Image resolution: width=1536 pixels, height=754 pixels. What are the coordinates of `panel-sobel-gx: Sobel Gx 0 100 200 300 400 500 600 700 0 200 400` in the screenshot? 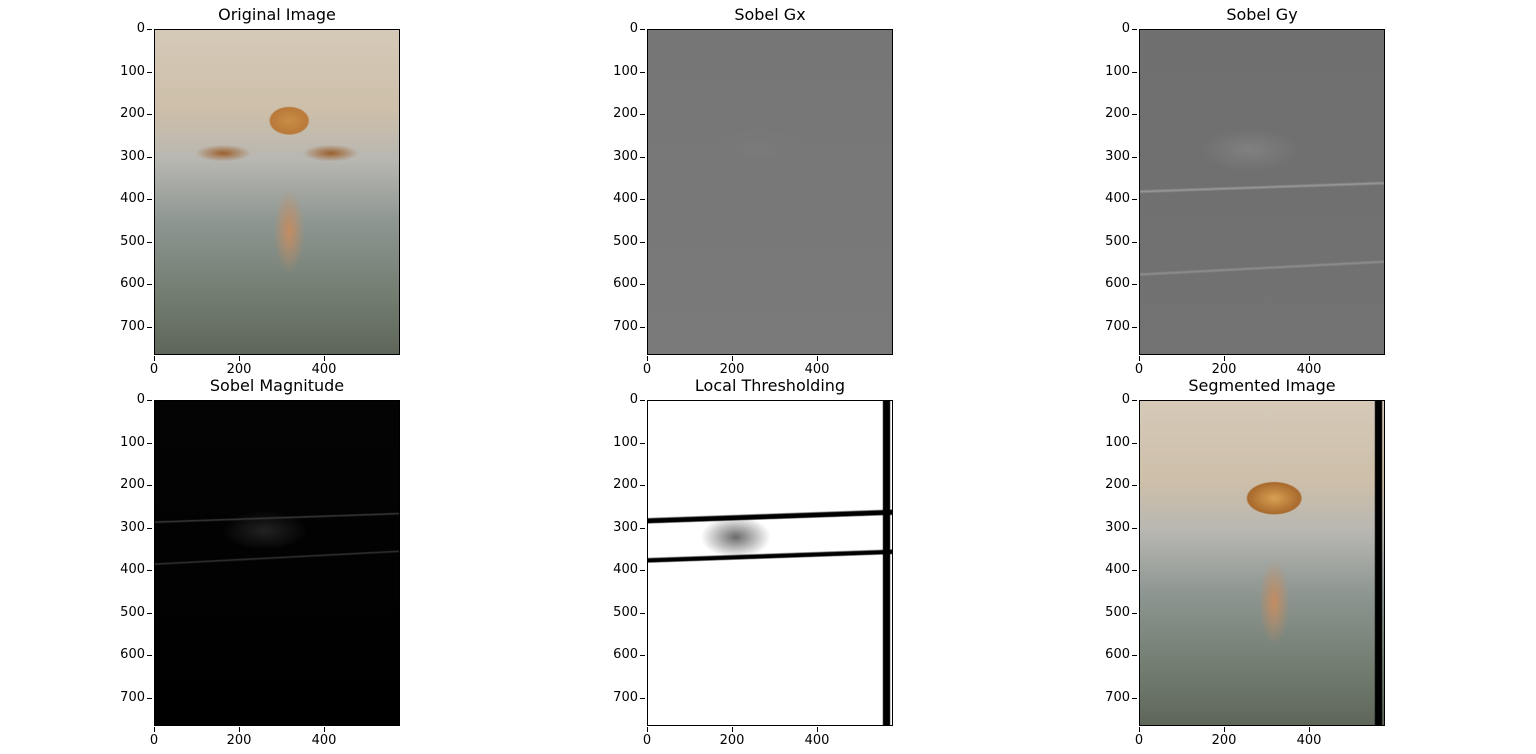 It's located at (753, 191).